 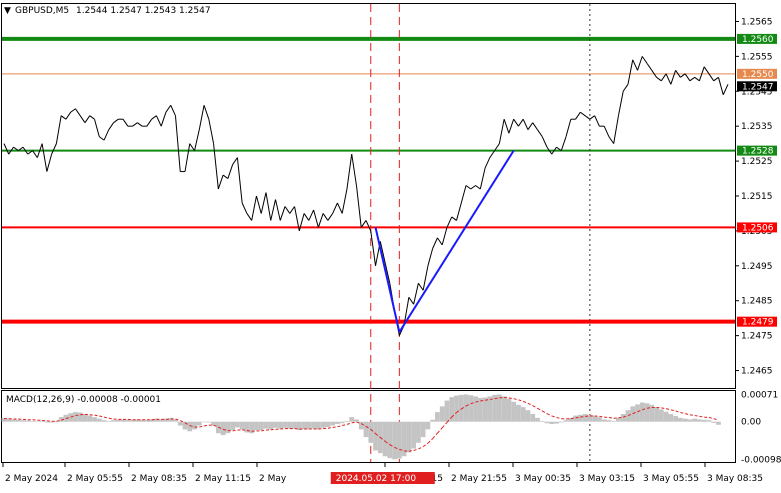 I want to click on price-tick-label: 1.2525, so click(x=757, y=162).